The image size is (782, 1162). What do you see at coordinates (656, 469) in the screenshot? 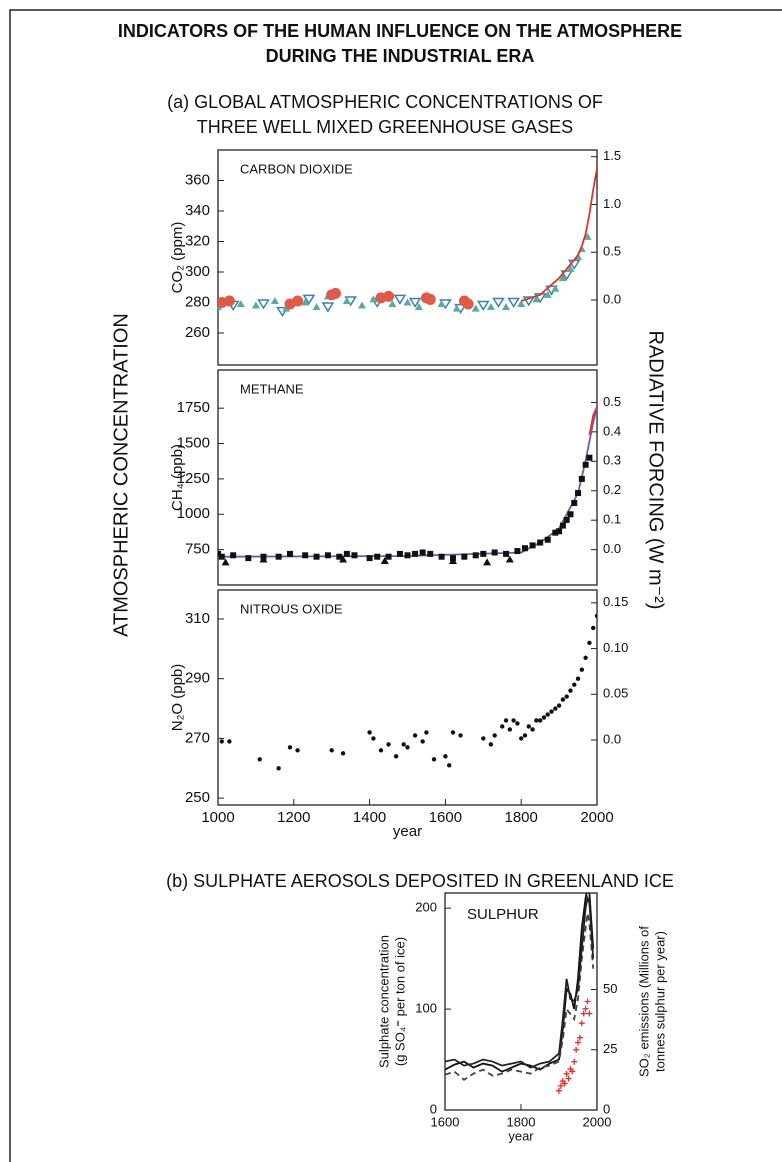
I see `y2-axis-title: RADIATIVE FORCING (W m⁻²)` at bounding box center [656, 469].